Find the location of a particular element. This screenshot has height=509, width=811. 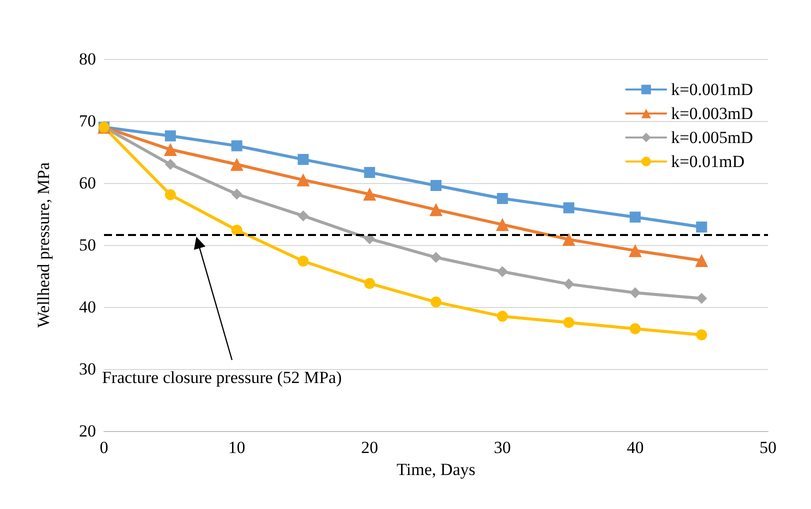

x-tick-label: 0 is located at coordinates (104, 447).